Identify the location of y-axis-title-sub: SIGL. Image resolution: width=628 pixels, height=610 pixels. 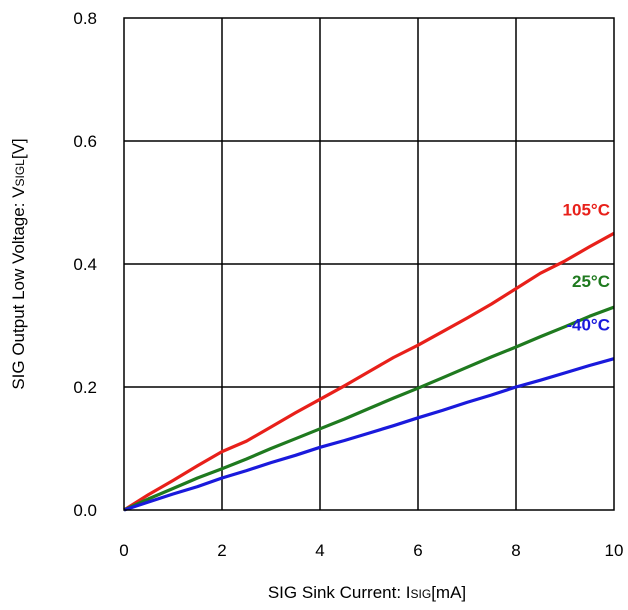
(20, 173).